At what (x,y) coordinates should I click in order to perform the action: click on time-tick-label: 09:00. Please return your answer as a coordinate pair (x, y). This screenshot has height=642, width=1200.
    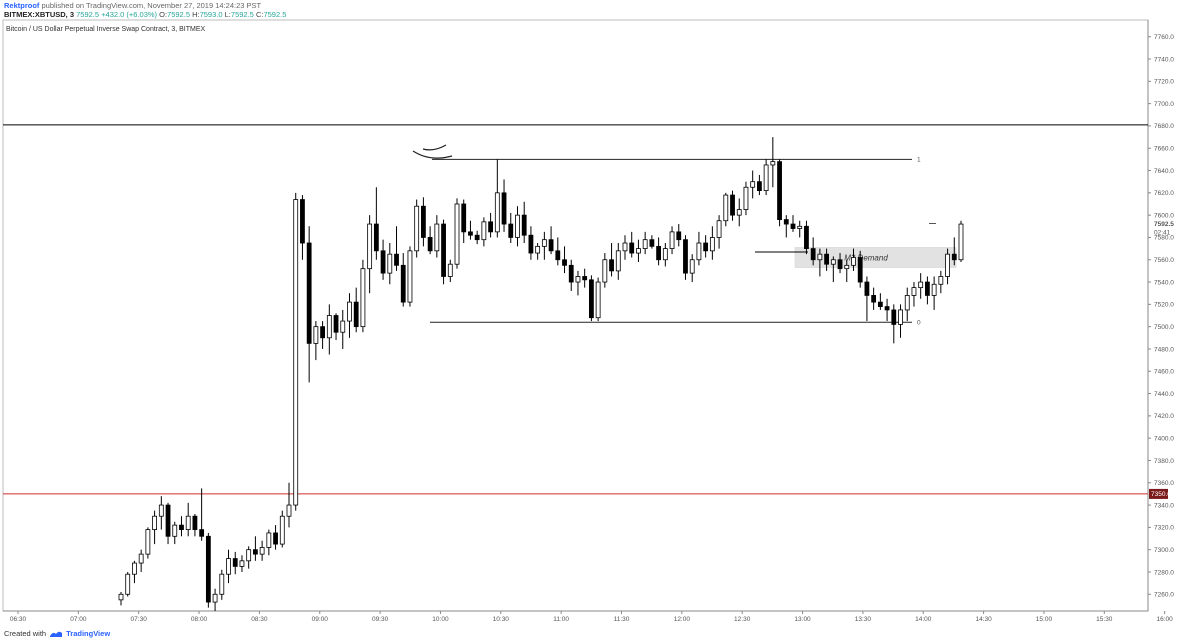
    Looking at the image, I should click on (320, 619).